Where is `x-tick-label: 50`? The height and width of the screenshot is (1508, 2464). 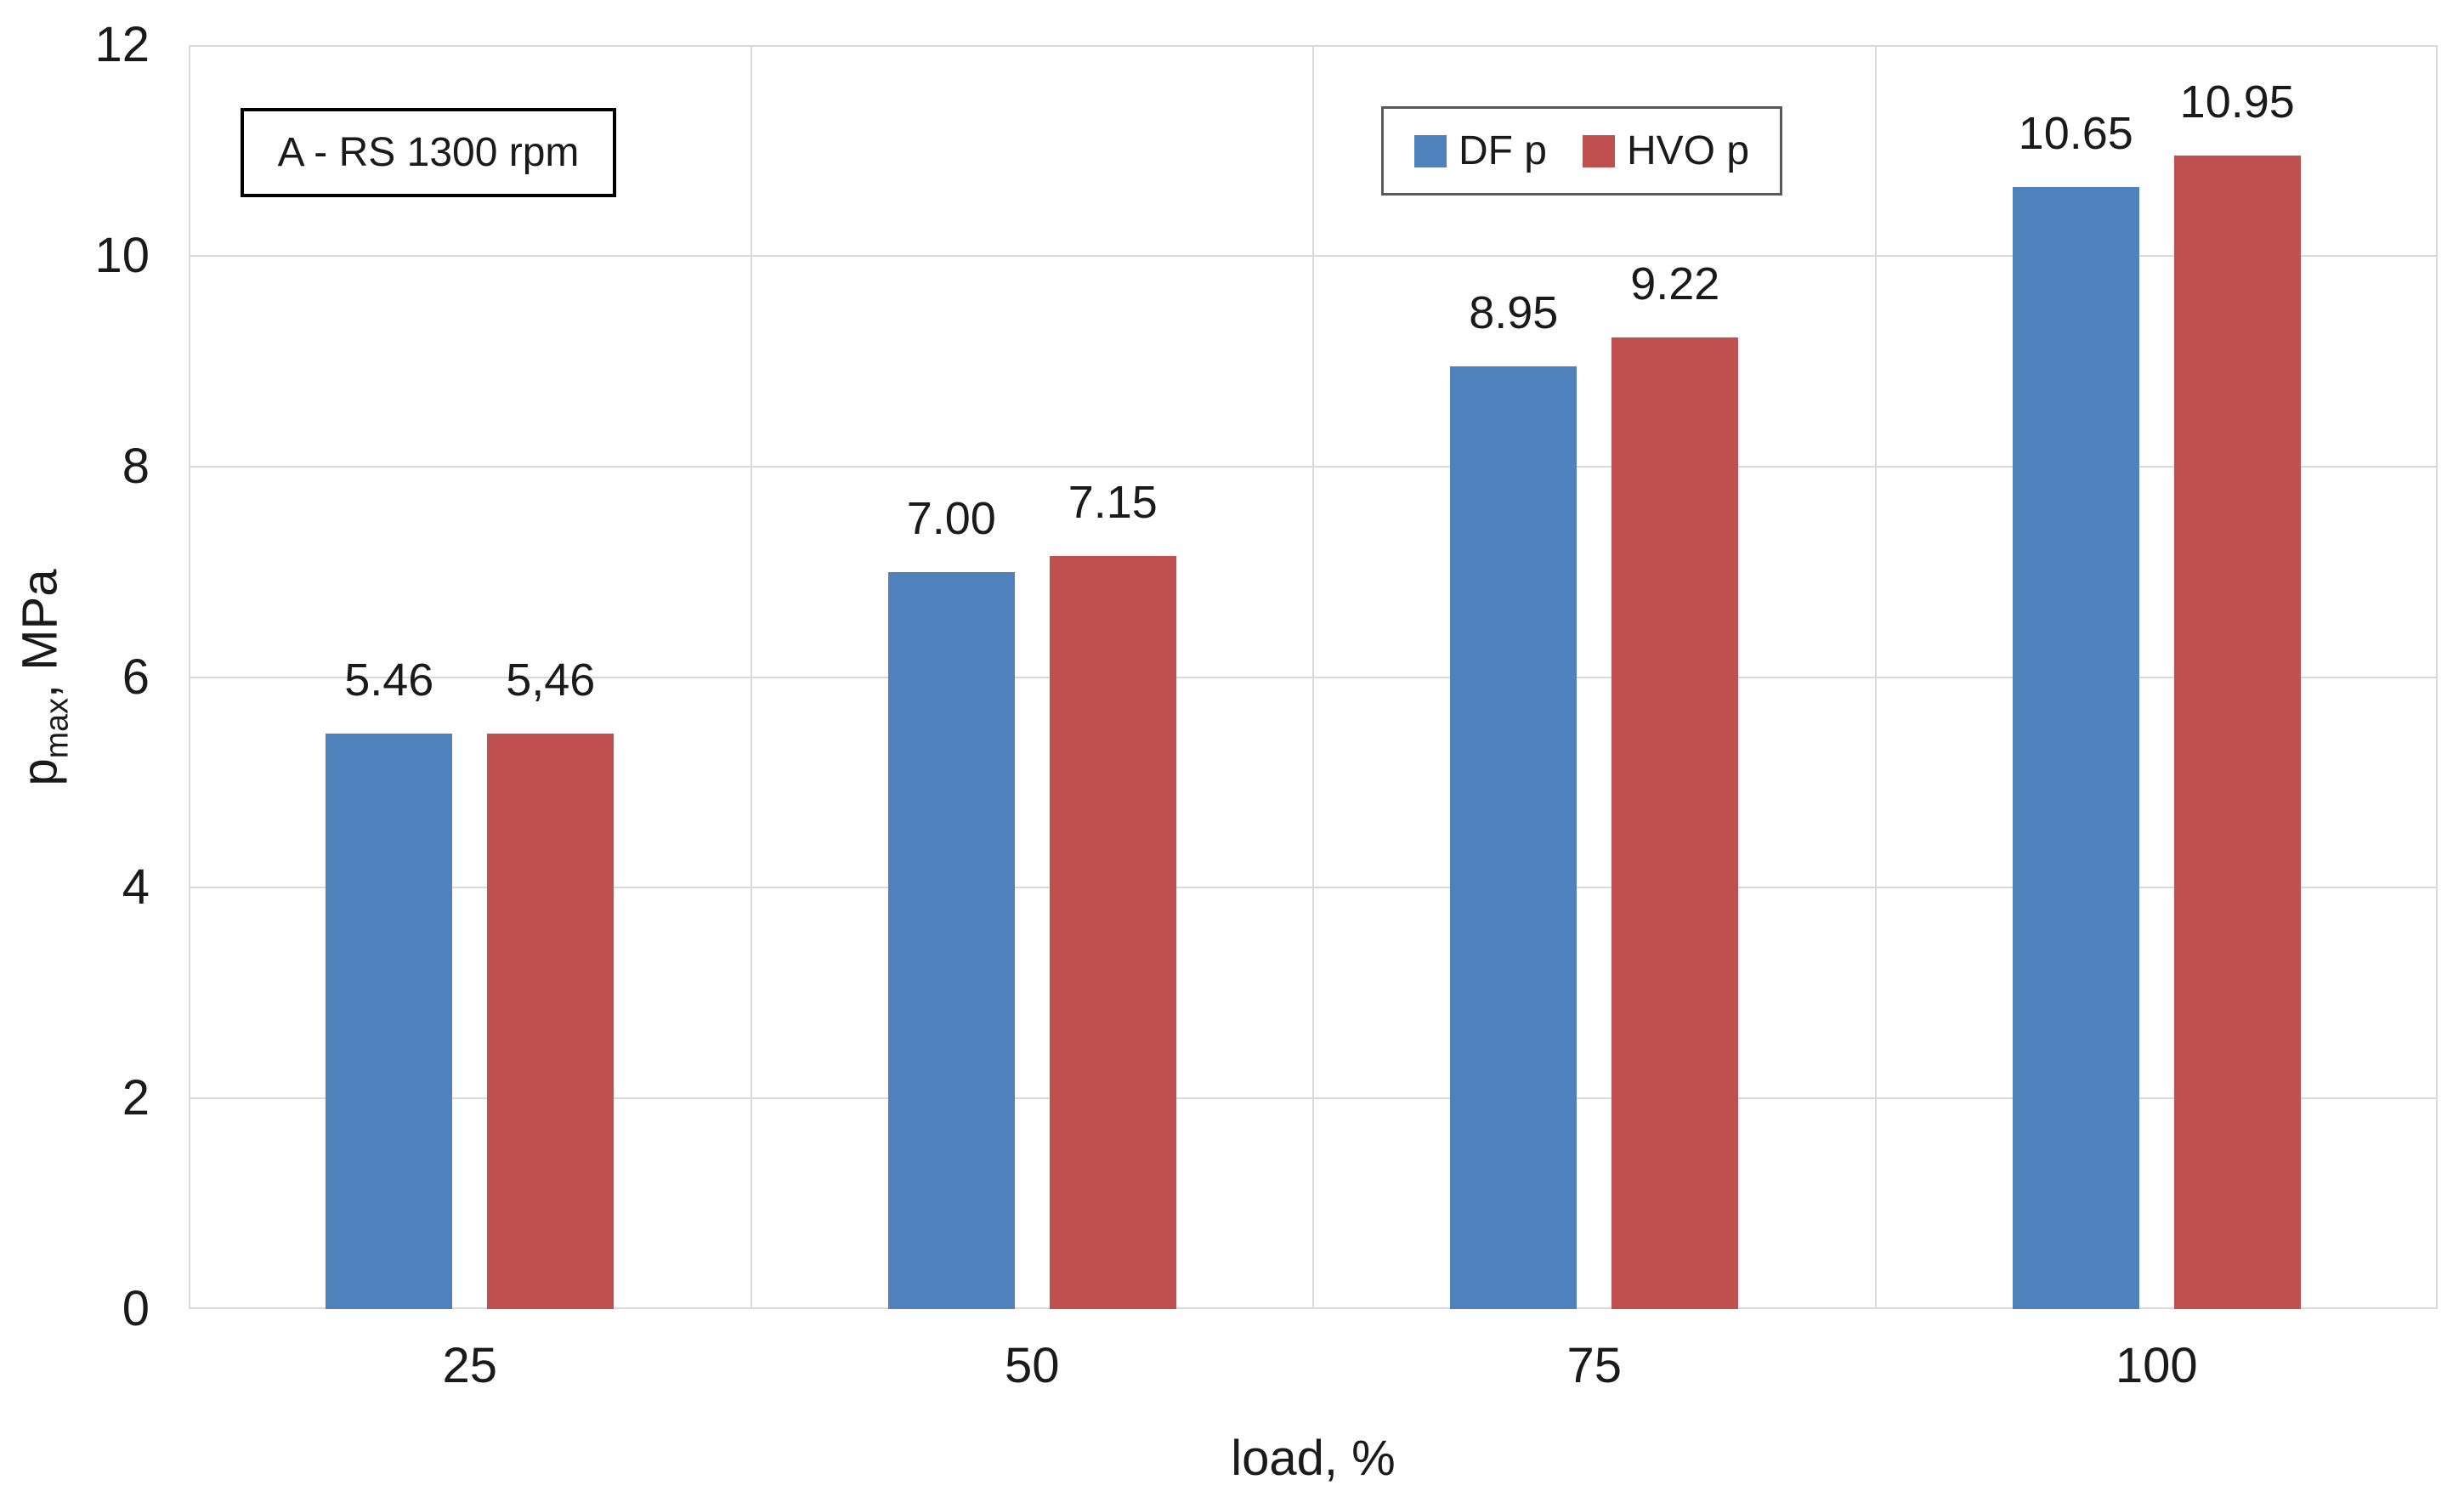 x-tick-label: 50 is located at coordinates (1032, 1365).